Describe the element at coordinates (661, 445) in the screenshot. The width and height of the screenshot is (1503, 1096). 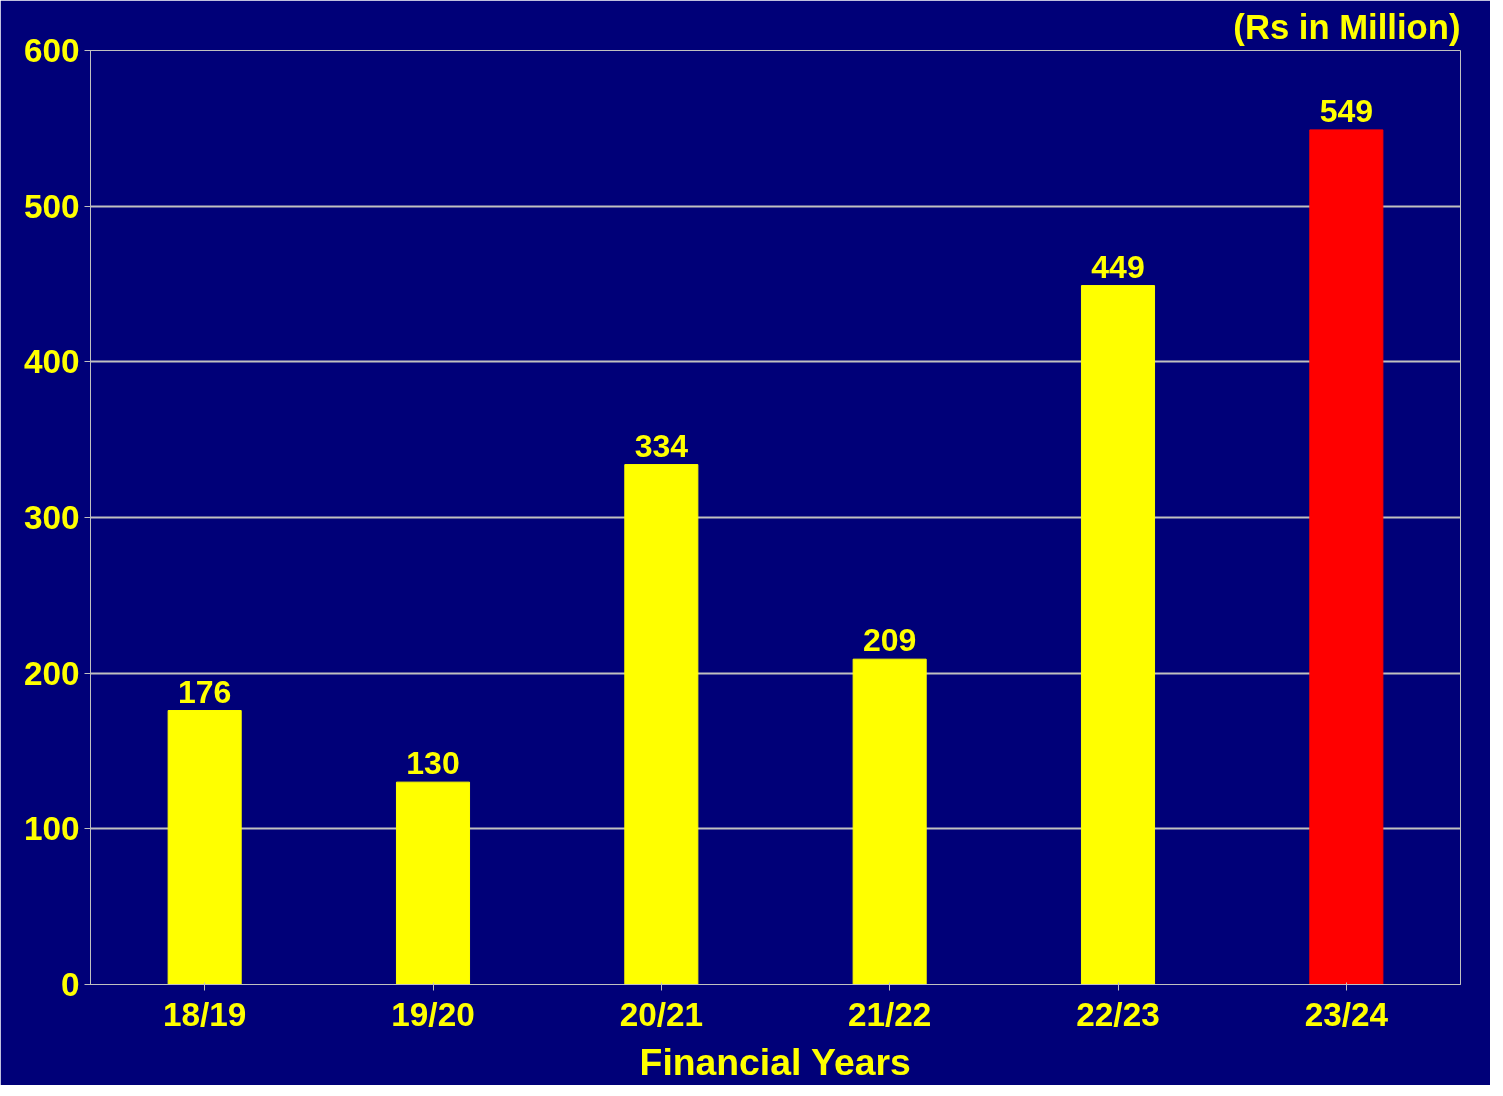
I see `data-label: 334` at that location.